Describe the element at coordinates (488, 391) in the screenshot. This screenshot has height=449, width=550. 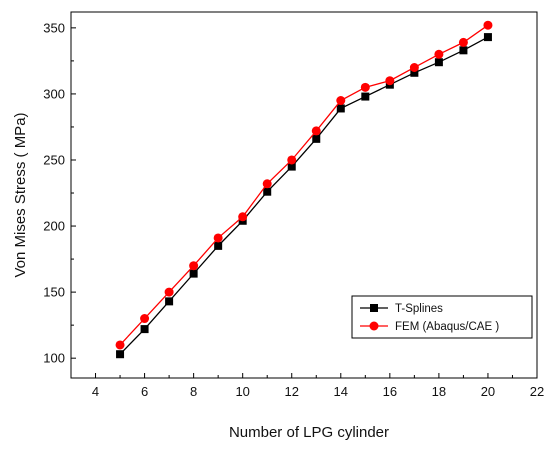
I see `x-tick-label: 20` at that location.